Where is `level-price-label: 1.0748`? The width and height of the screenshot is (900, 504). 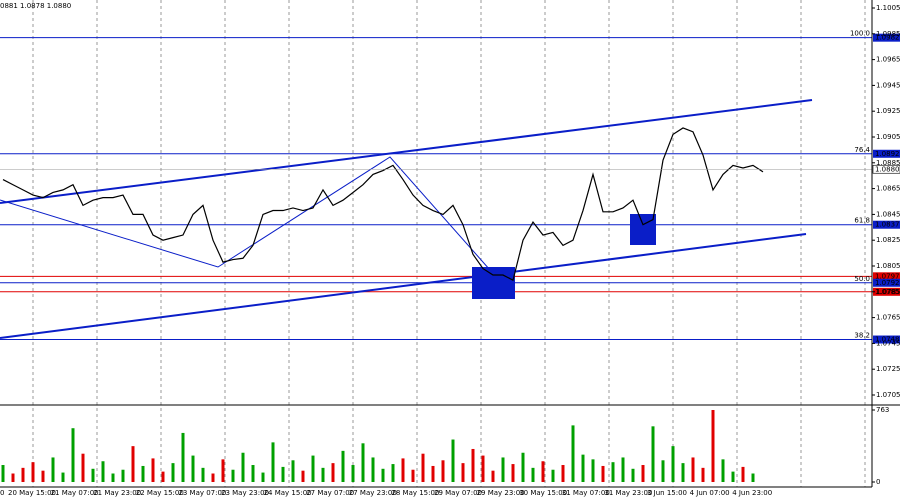 level-price-label: 1.0748 is located at coordinates (887, 340).